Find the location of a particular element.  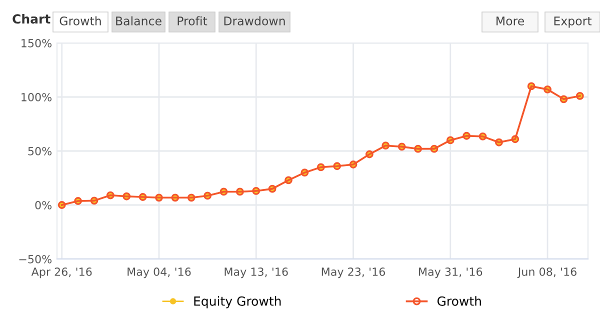

text: More is located at coordinates (510, 21).